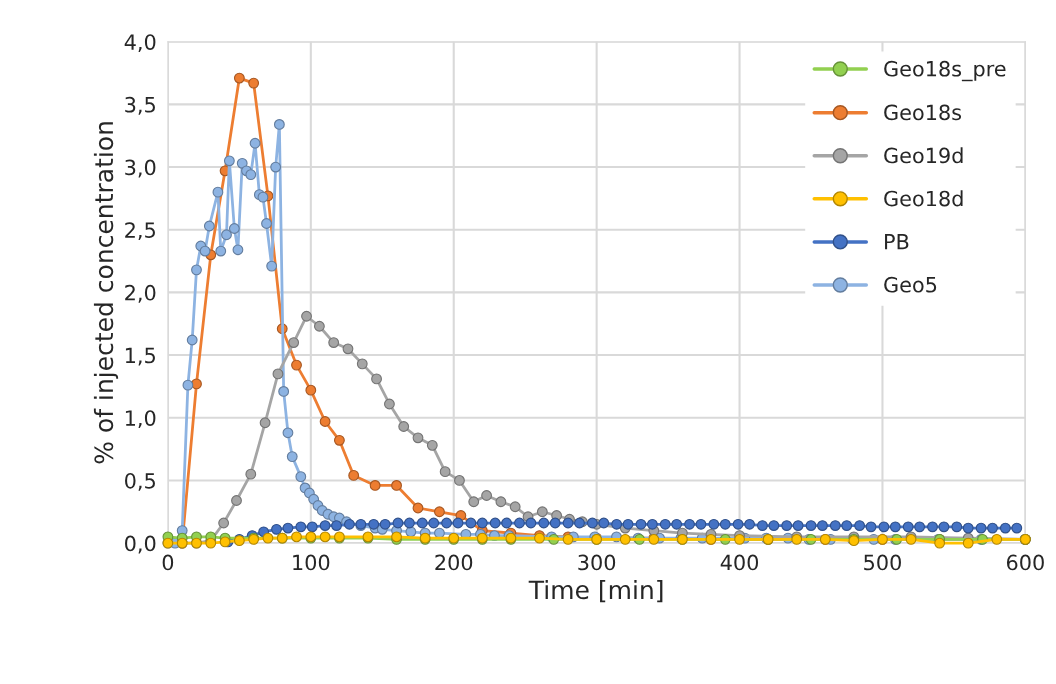 This screenshot has width=1056, height=684. Describe the element at coordinates (1025, 562) in the screenshot. I see `x-tick-label: 600` at that location.